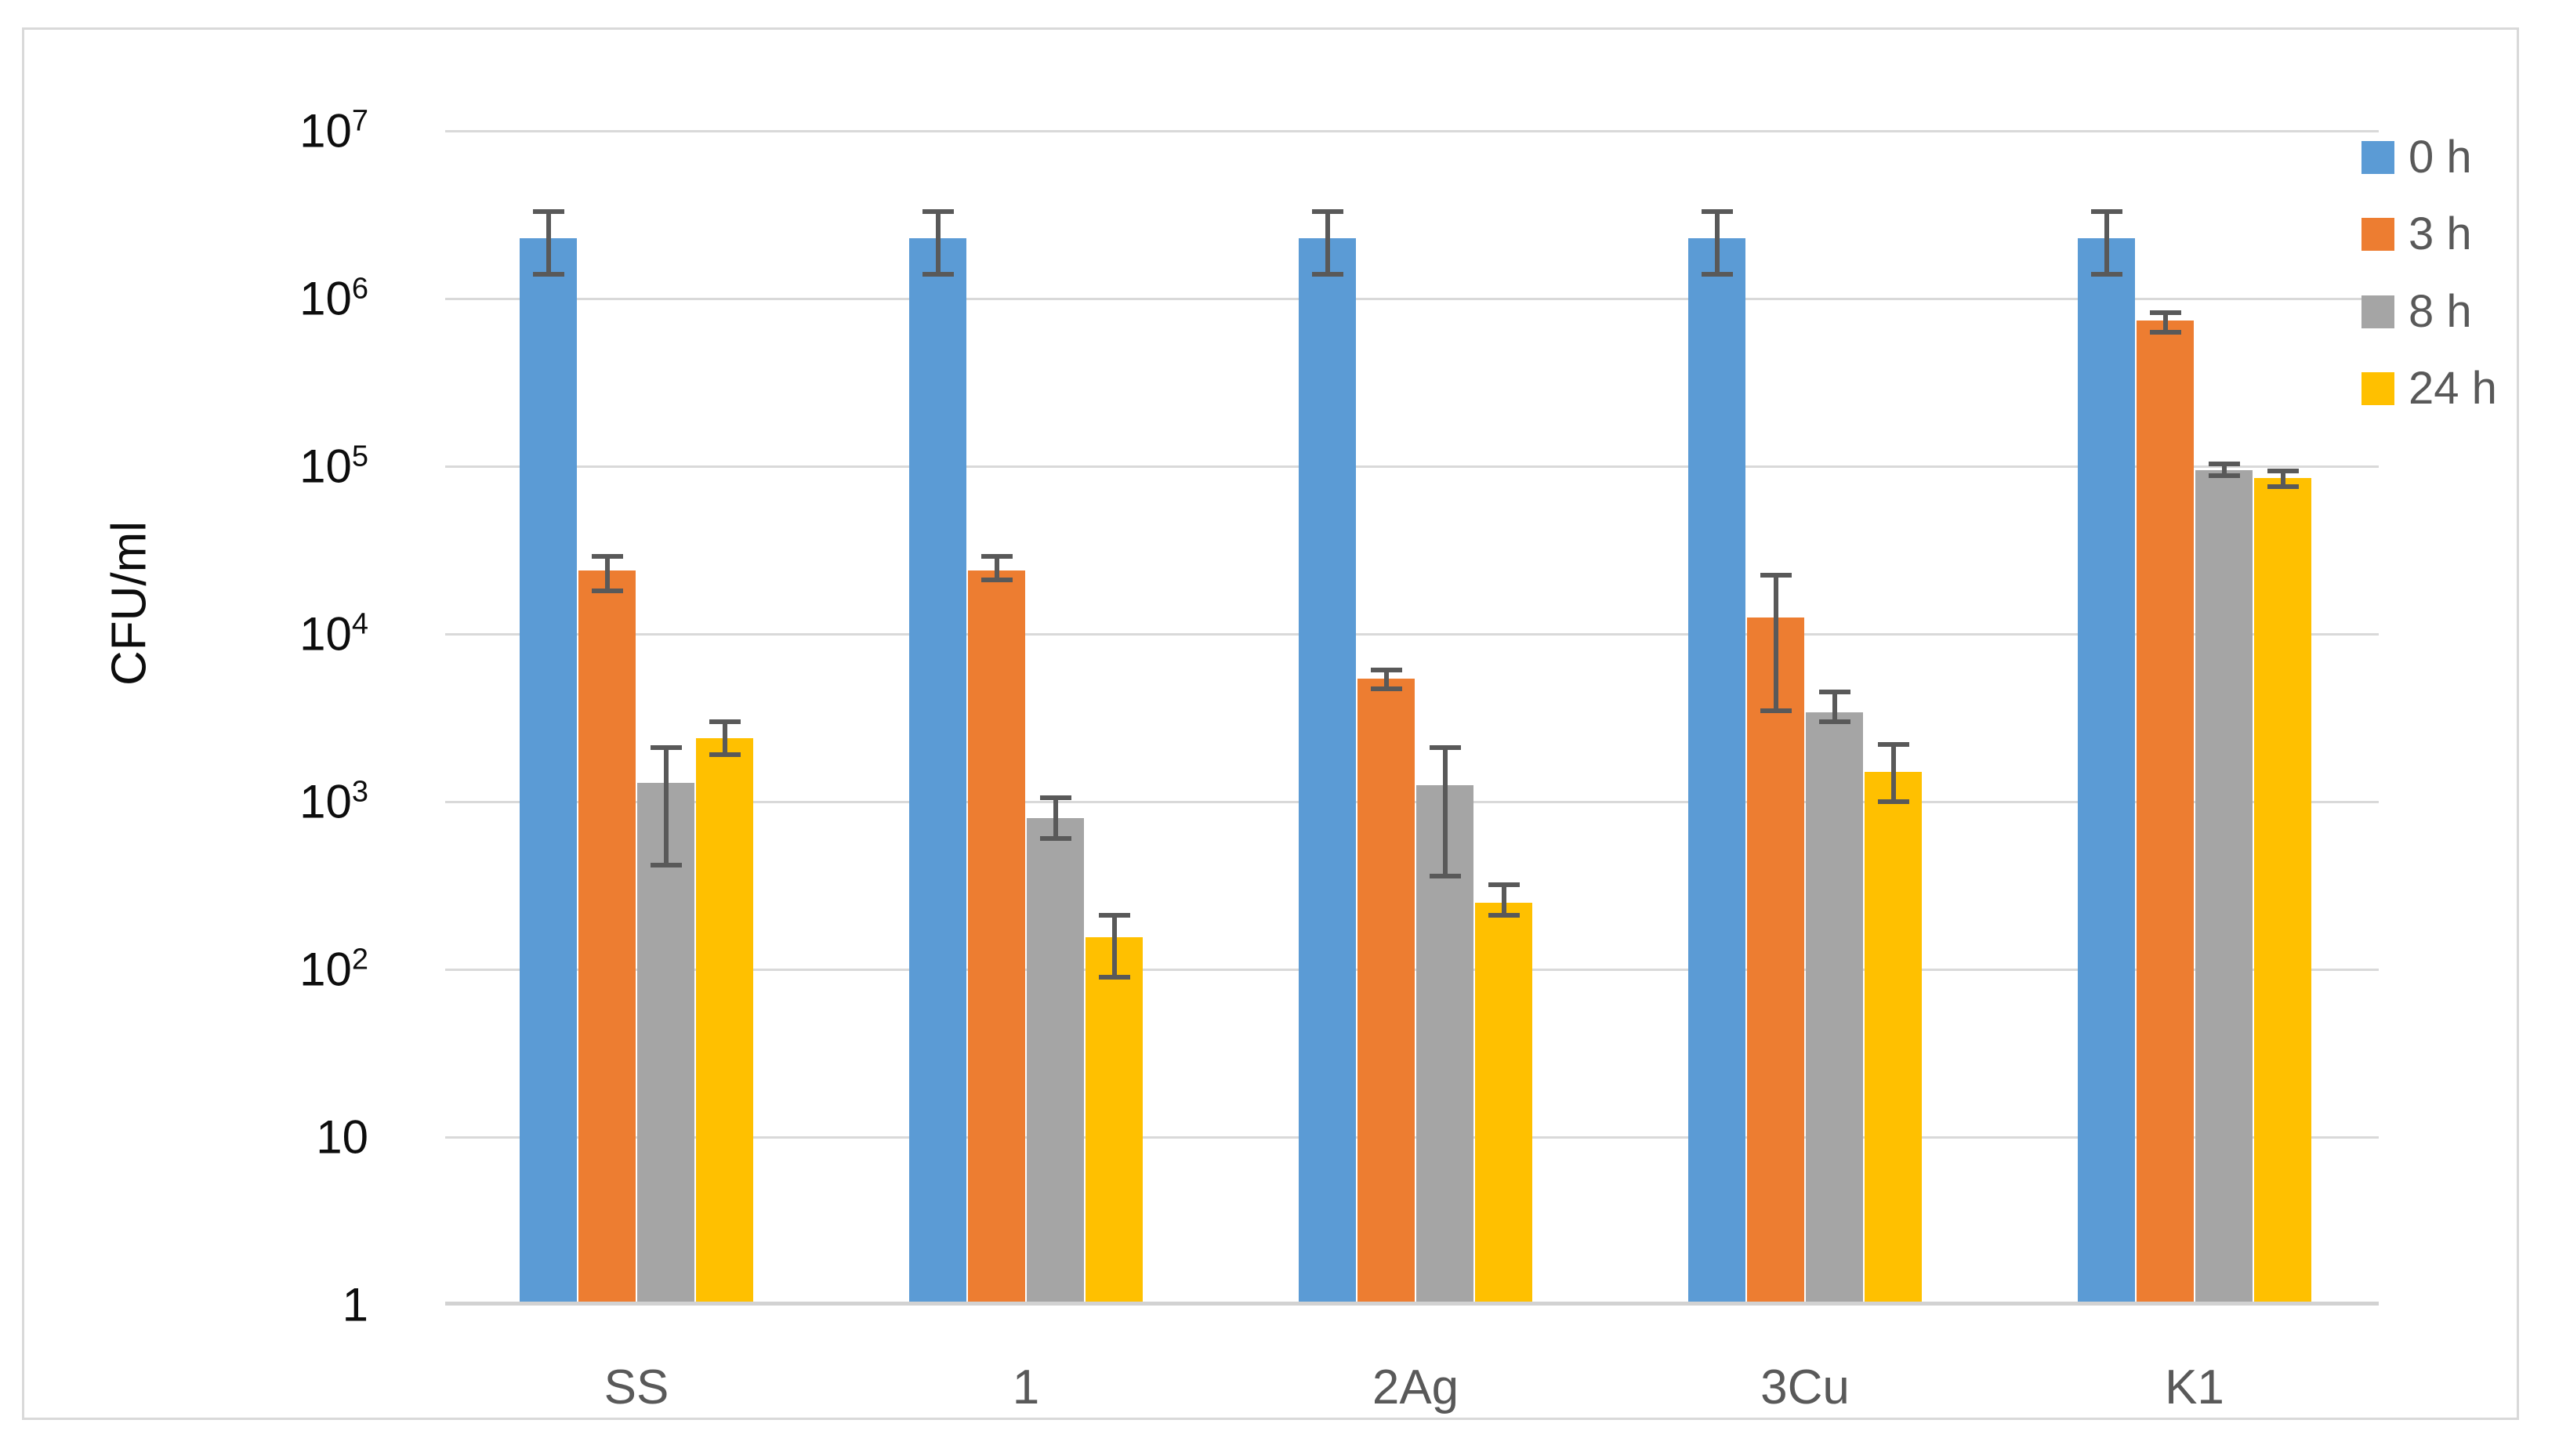 This screenshot has height=1456, width=2559. What do you see at coordinates (333, 969) in the screenshot?
I see `y-tick-10e2: 102` at bounding box center [333, 969].